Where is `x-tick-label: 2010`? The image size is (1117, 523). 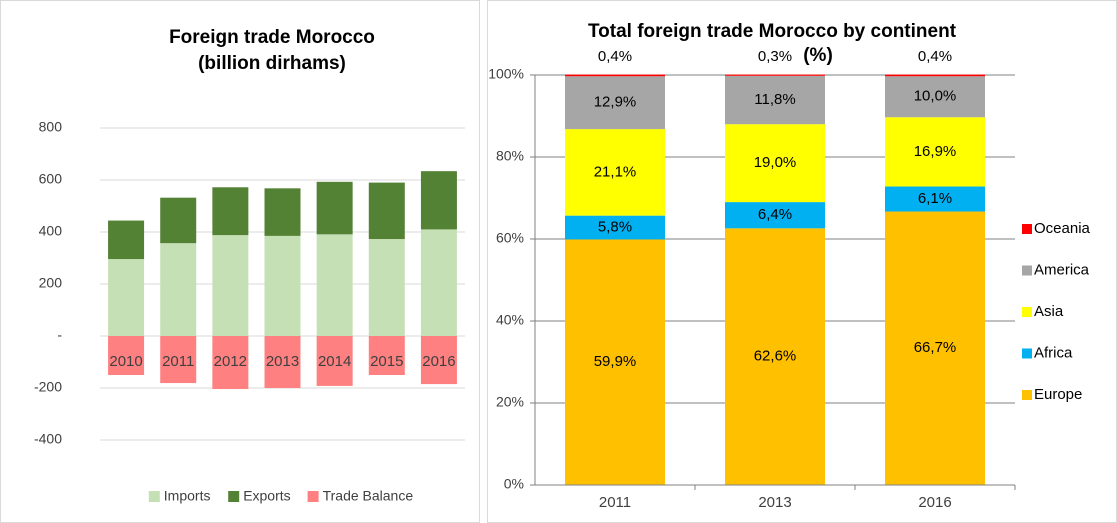
x-tick-label: 2010 is located at coordinates (125, 361).